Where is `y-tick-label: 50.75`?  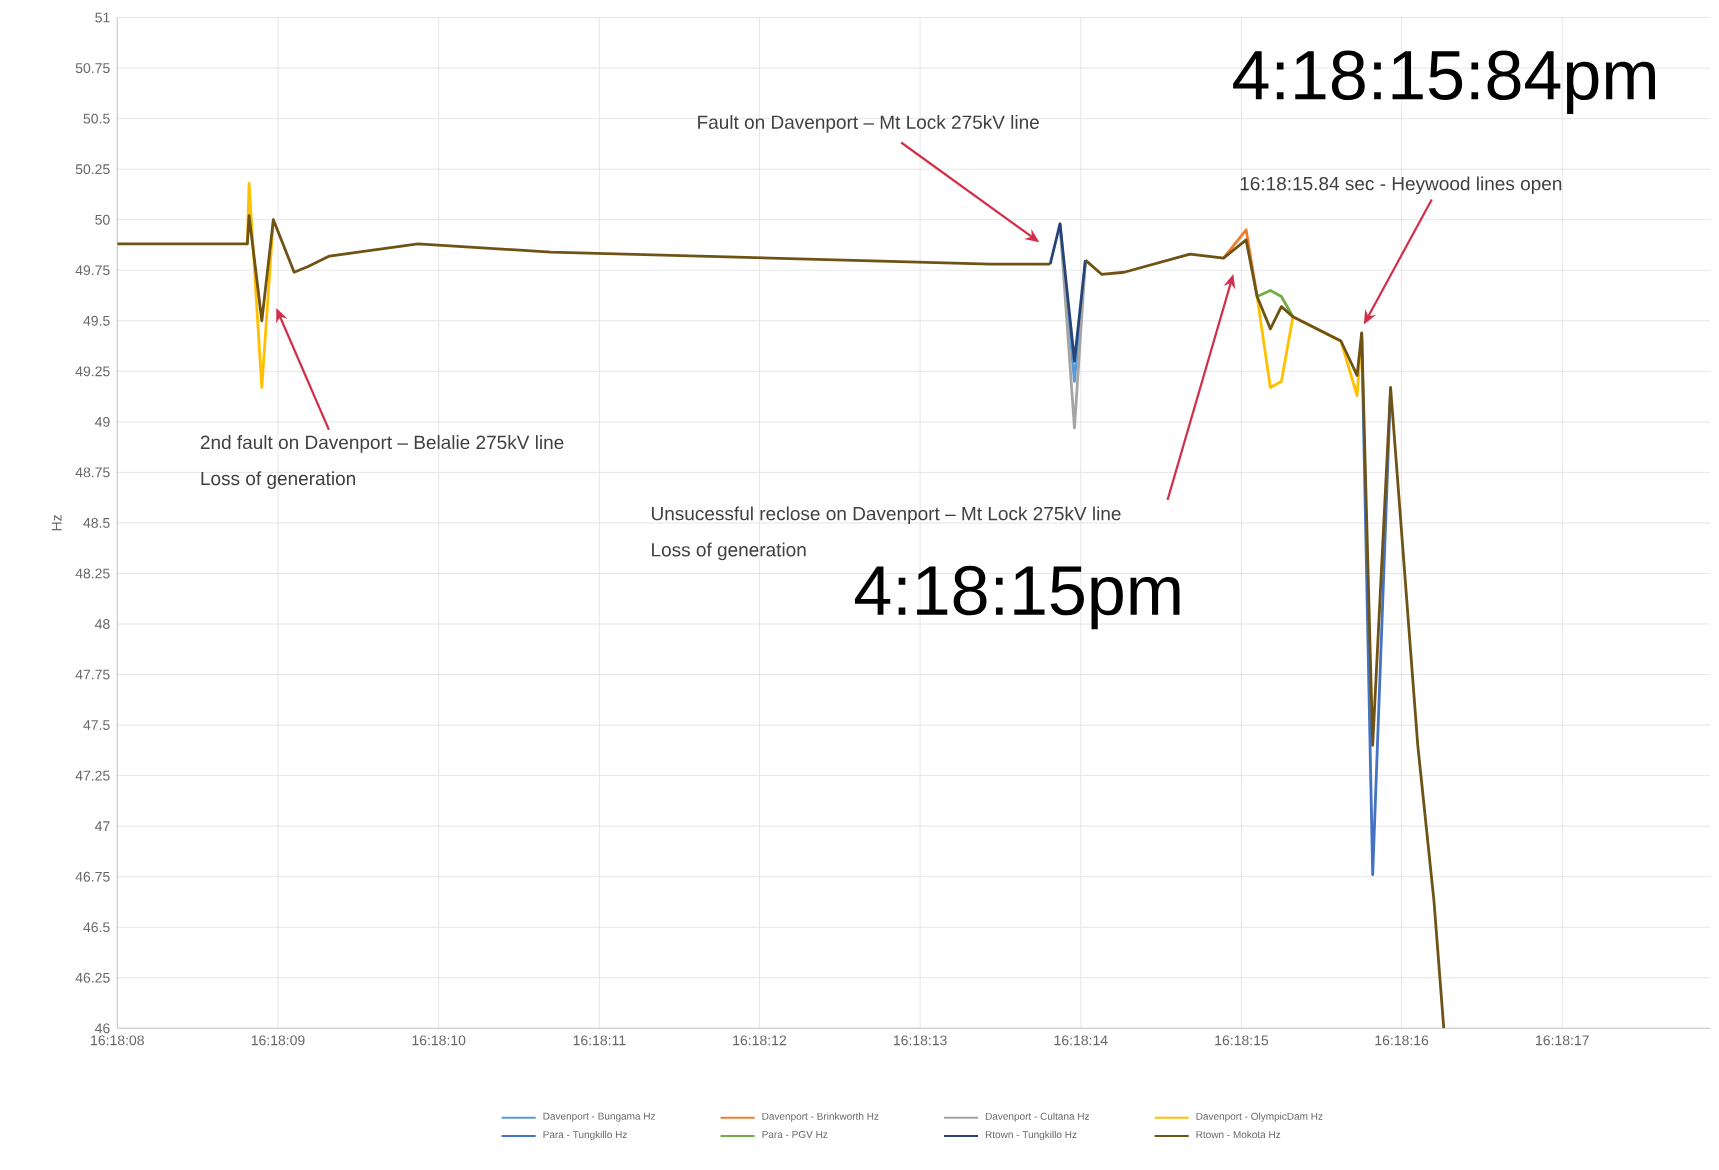
y-tick-label: 50.75 is located at coordinates (92, 68).